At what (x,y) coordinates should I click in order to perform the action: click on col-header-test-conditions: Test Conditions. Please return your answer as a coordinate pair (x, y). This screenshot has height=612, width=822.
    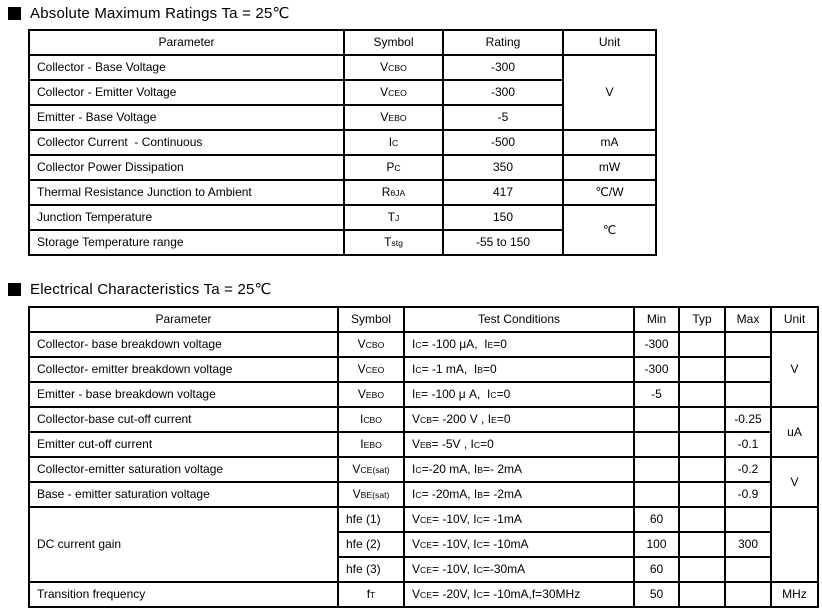
    Looking at the image, I should click on (519, 319).